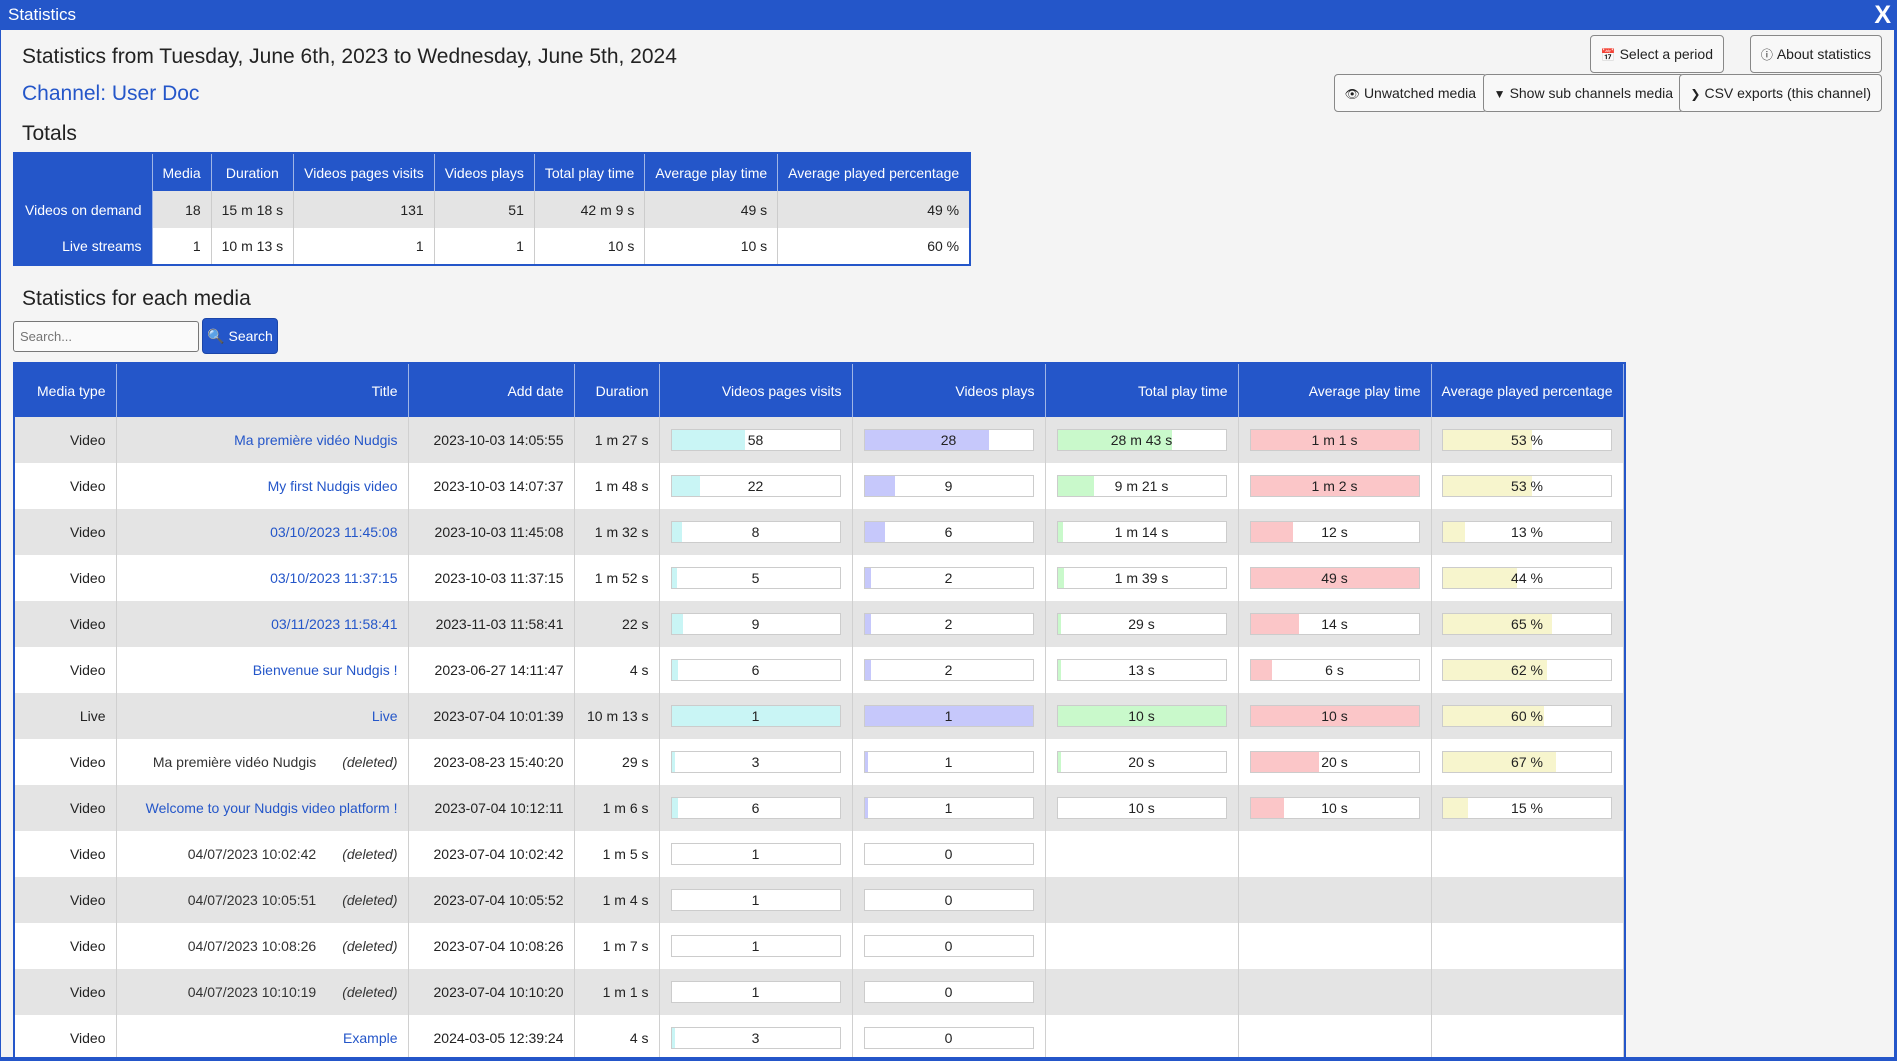 The image size is (1897, 1061). I want to click on search-input, so click(106, 336).